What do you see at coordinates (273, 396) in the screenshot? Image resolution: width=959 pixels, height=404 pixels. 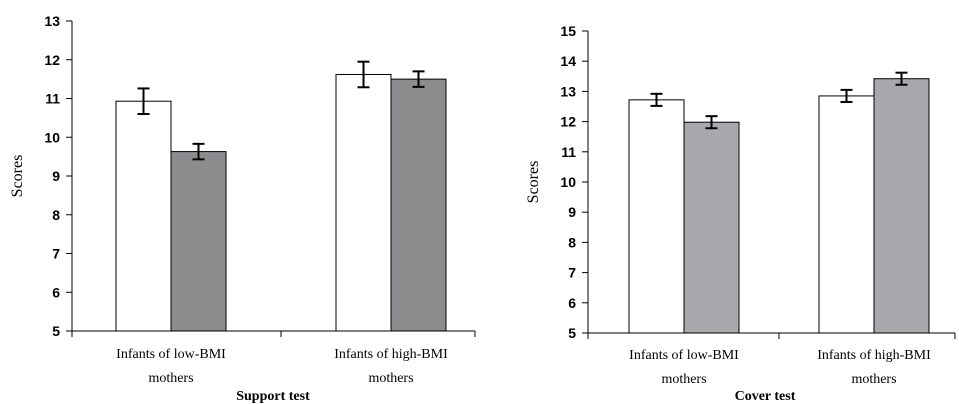 I see `chart-title: Support test` at bounding box center [273, 396].